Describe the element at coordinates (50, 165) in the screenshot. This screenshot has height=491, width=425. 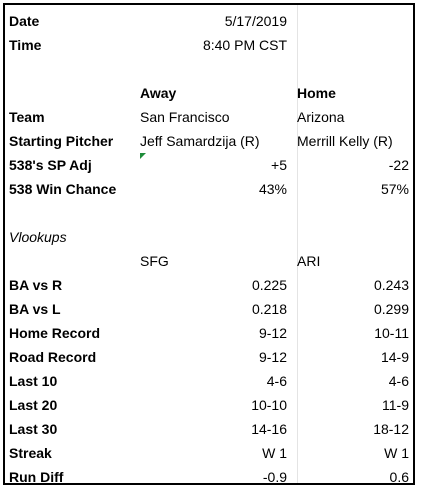
I see `sp-adj-label: 538's SP Adj` at that location.